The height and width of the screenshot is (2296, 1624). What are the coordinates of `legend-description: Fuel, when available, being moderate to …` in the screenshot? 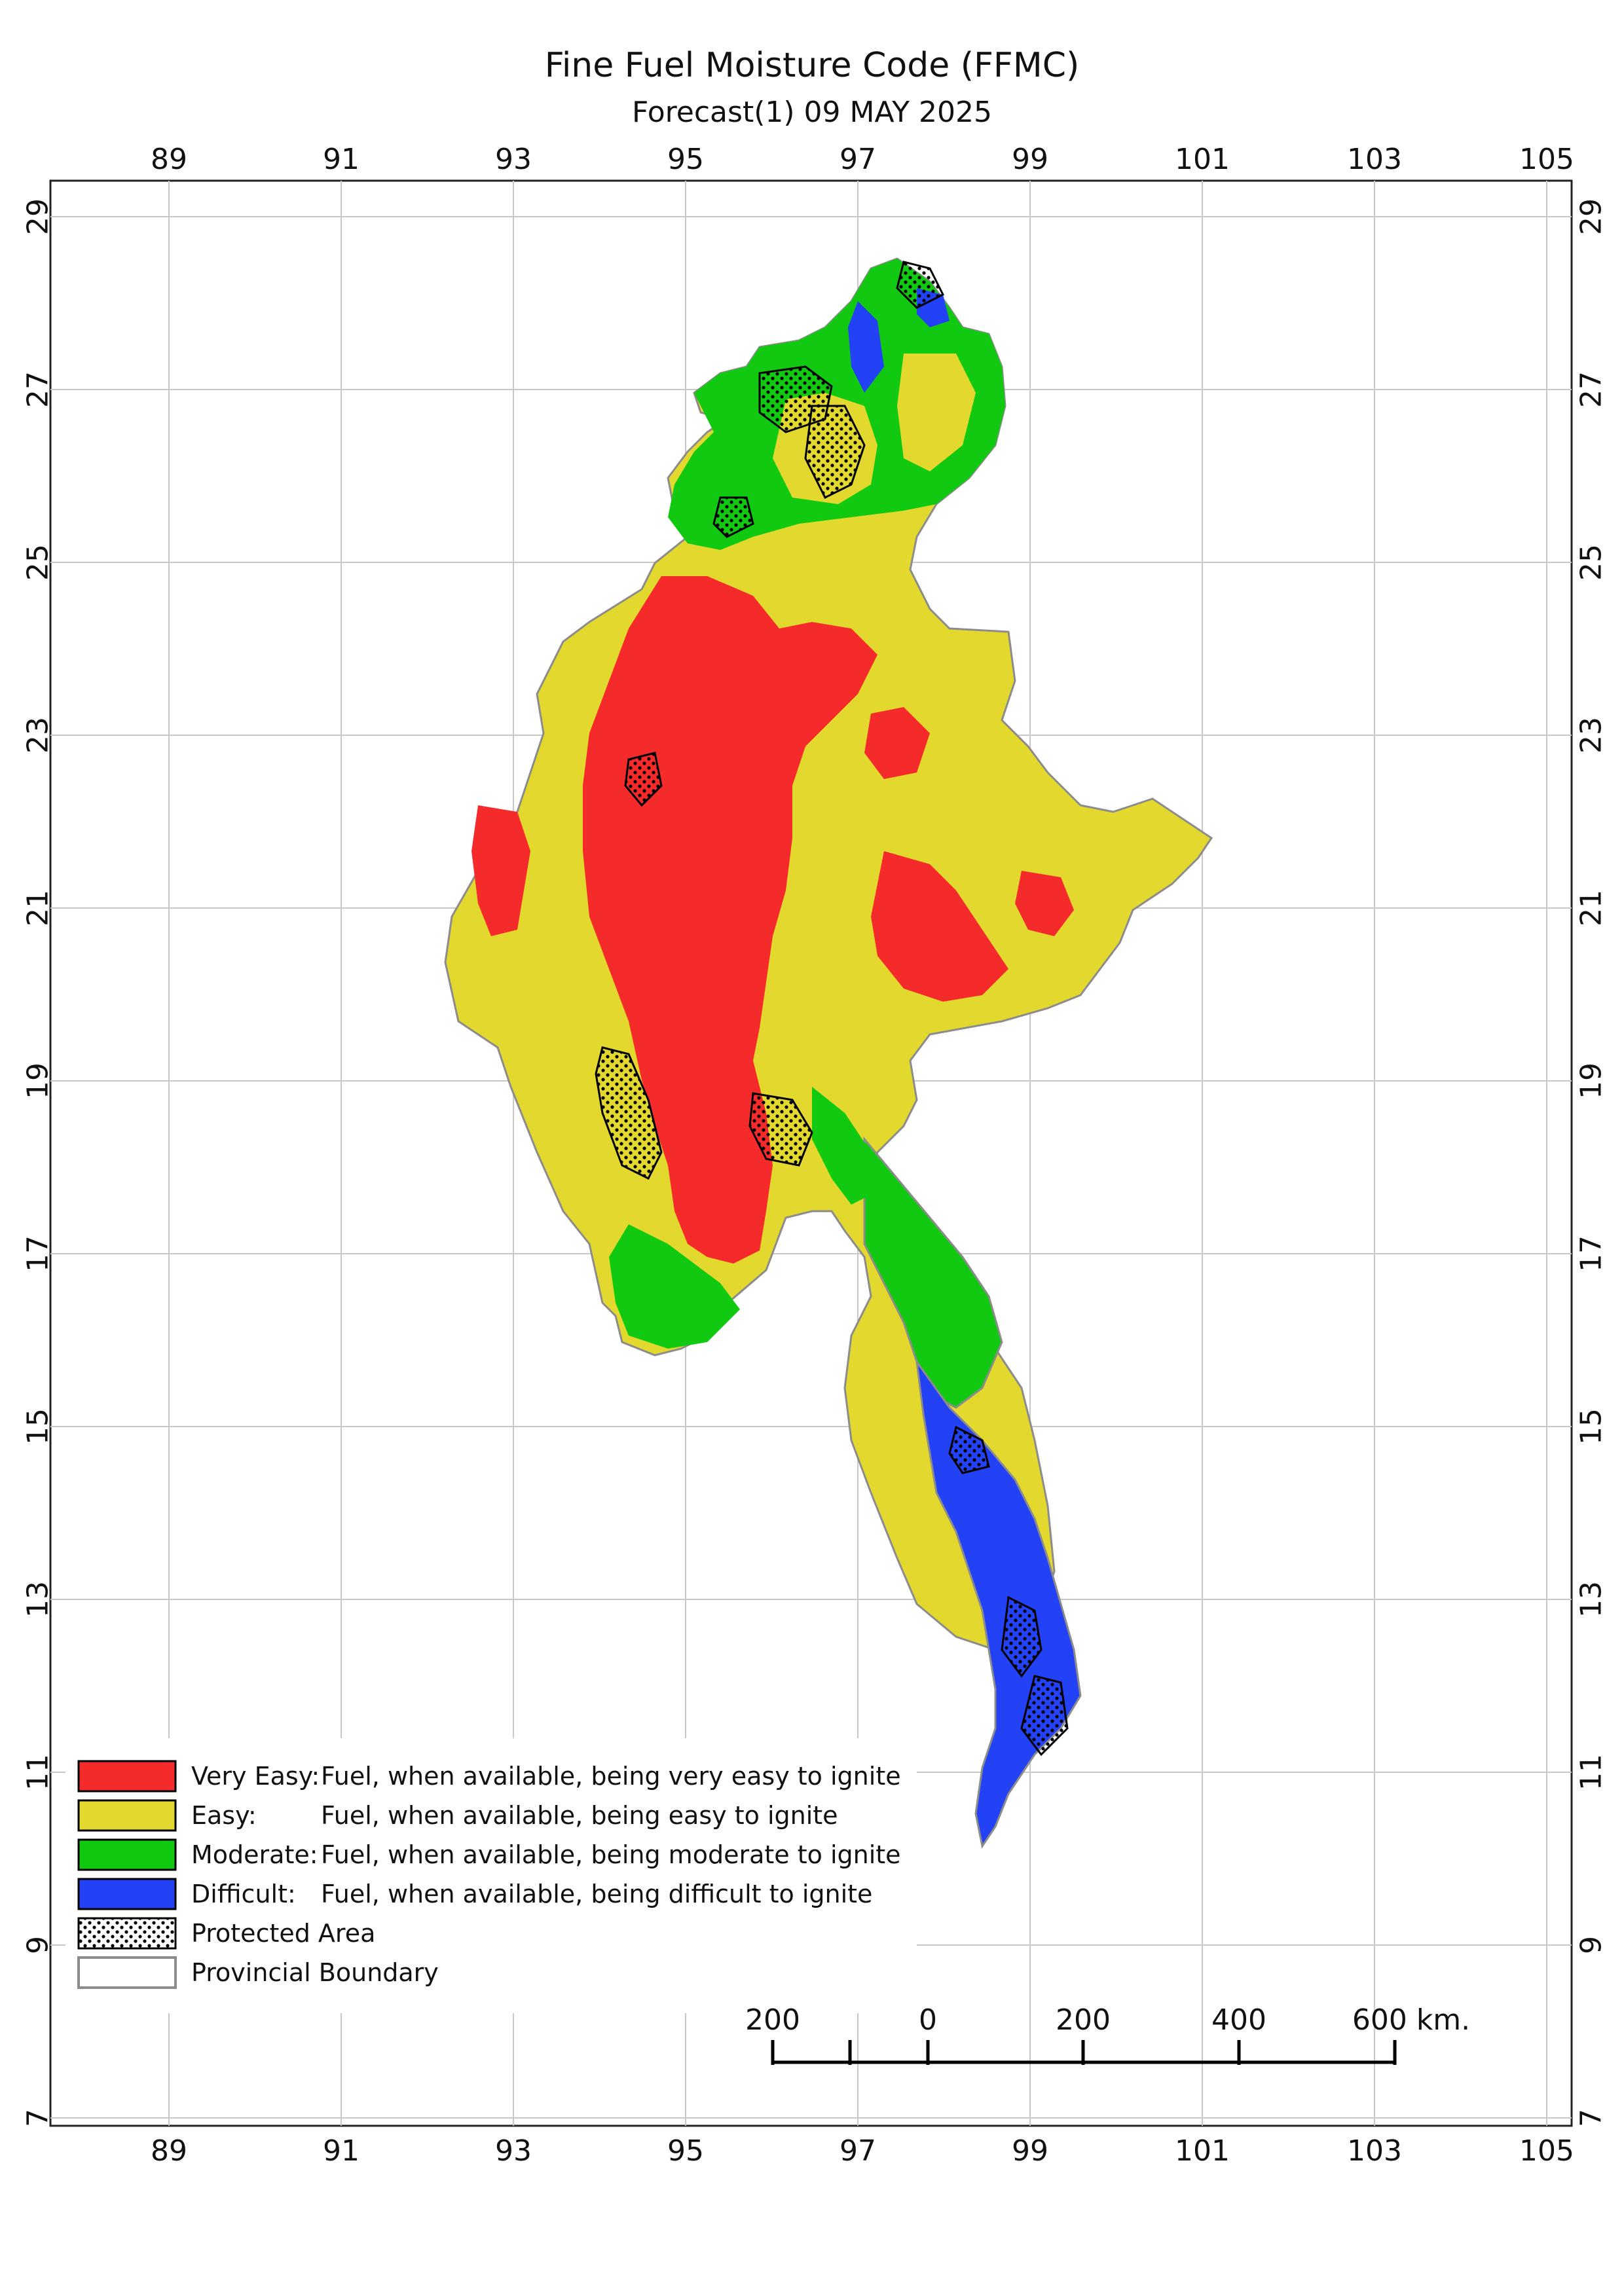 It's located at (611, 1854).